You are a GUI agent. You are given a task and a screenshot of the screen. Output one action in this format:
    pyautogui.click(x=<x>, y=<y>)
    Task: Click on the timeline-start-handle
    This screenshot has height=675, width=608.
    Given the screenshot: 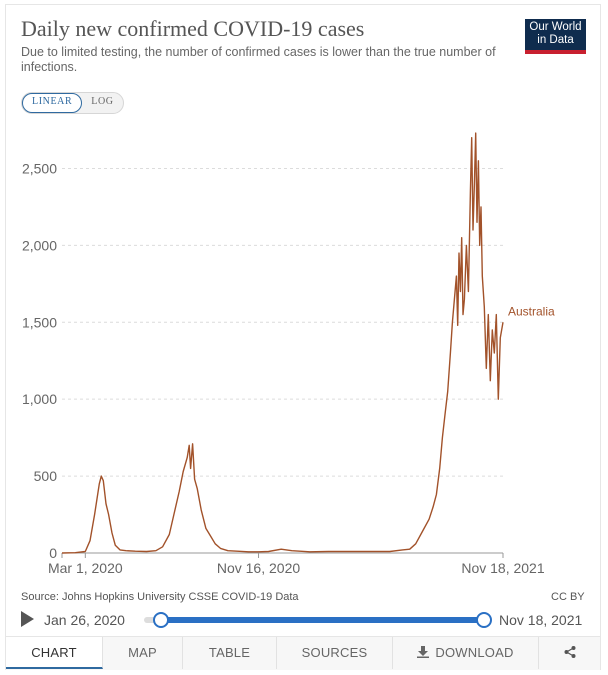 What is the action you would take?
    pyautogui.click(x=161, y=620)
    